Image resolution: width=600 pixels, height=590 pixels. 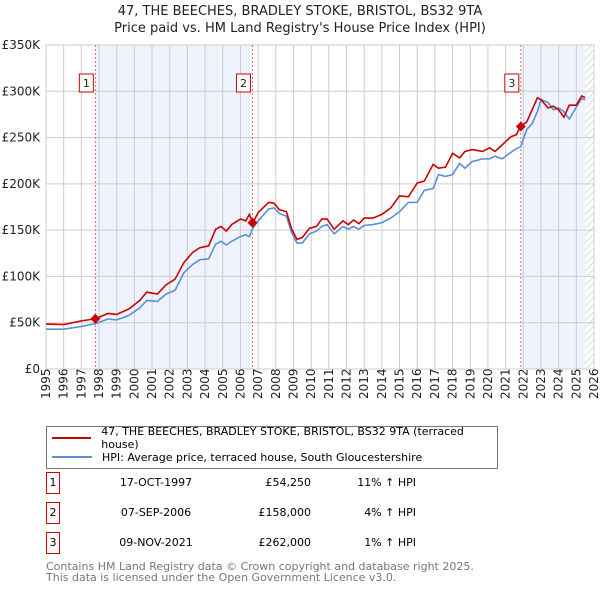 I want to click on x-tick-label: 1998, so click(x=99, y=383).